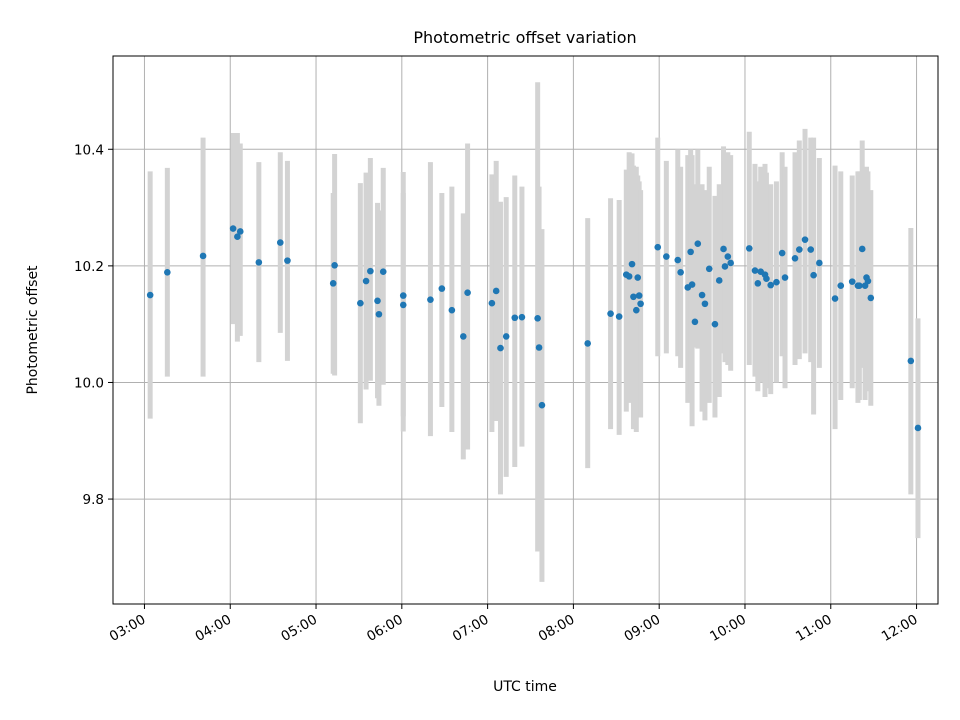 The width and height of the screenshot is (960, 720). Describe the element at coordinates (33, 330) in the screenshot. I see `y-axis-label: Photometric offset` at that location.